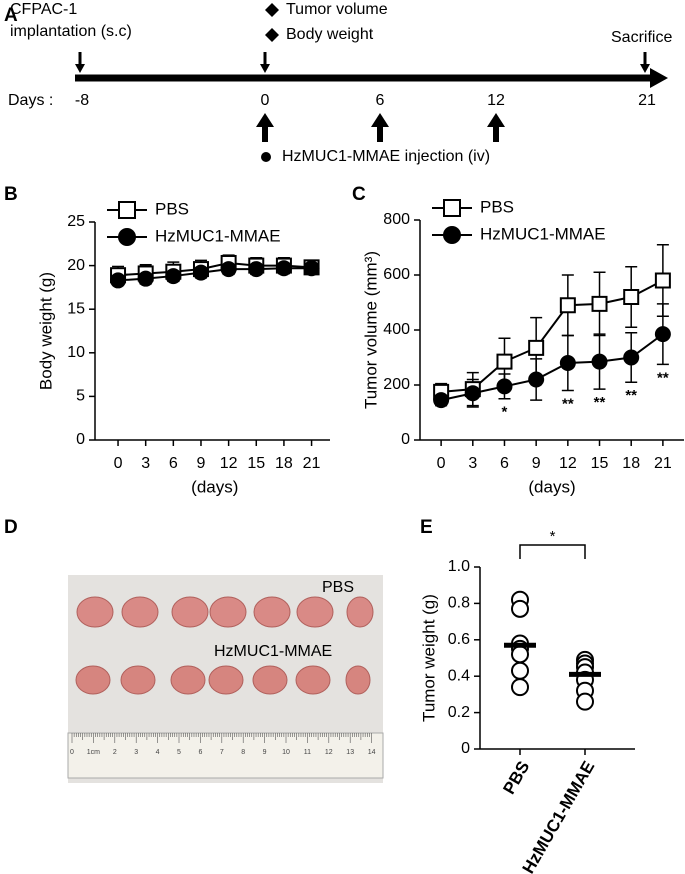 This screenshot has height=874, width=685. What do you see at coordinates (243, 752) in the screenshot?
I see `ruler-label: 8` at bounding box center [243, 752].